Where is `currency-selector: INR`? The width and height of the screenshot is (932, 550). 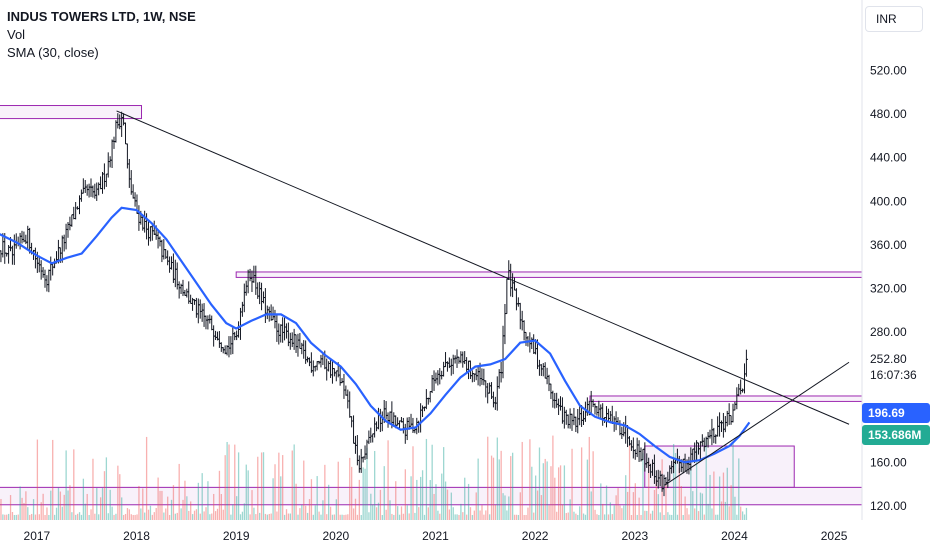 currency-selector: INR is located at coordinates (894, 19).